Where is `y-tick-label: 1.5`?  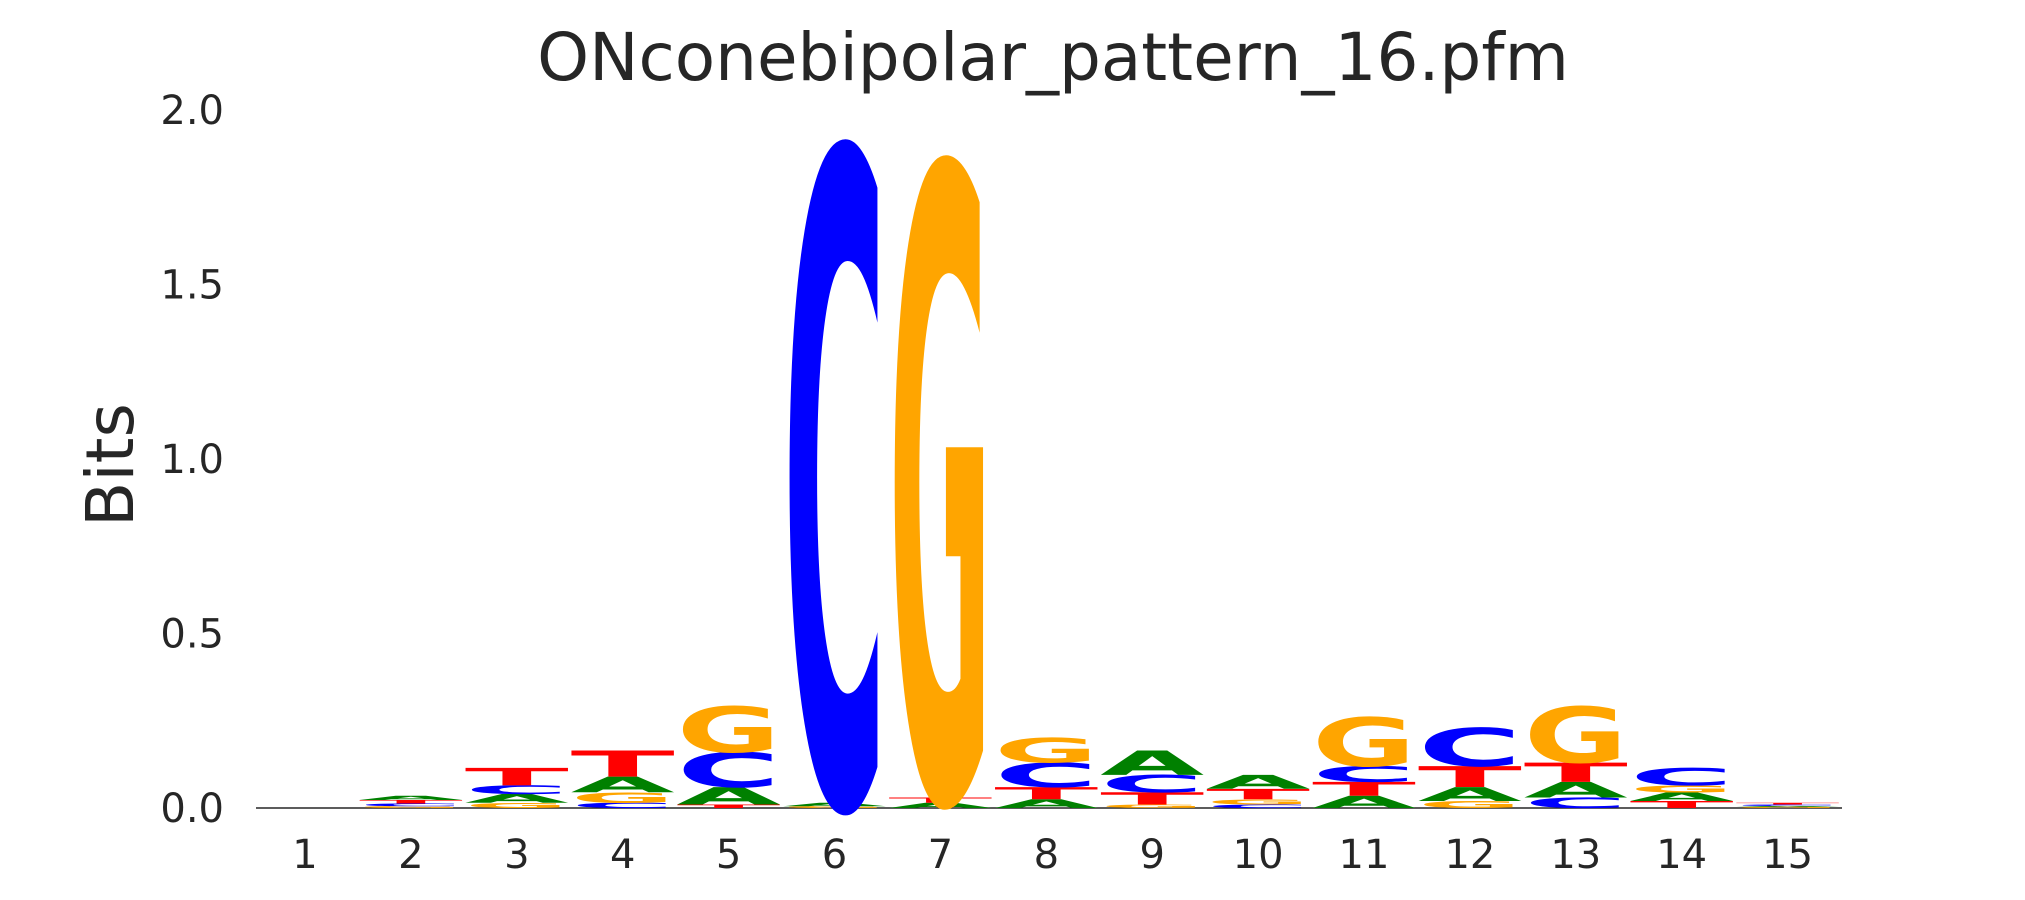 y-tick-label: 1.5 is located at coordinates (192, 286).